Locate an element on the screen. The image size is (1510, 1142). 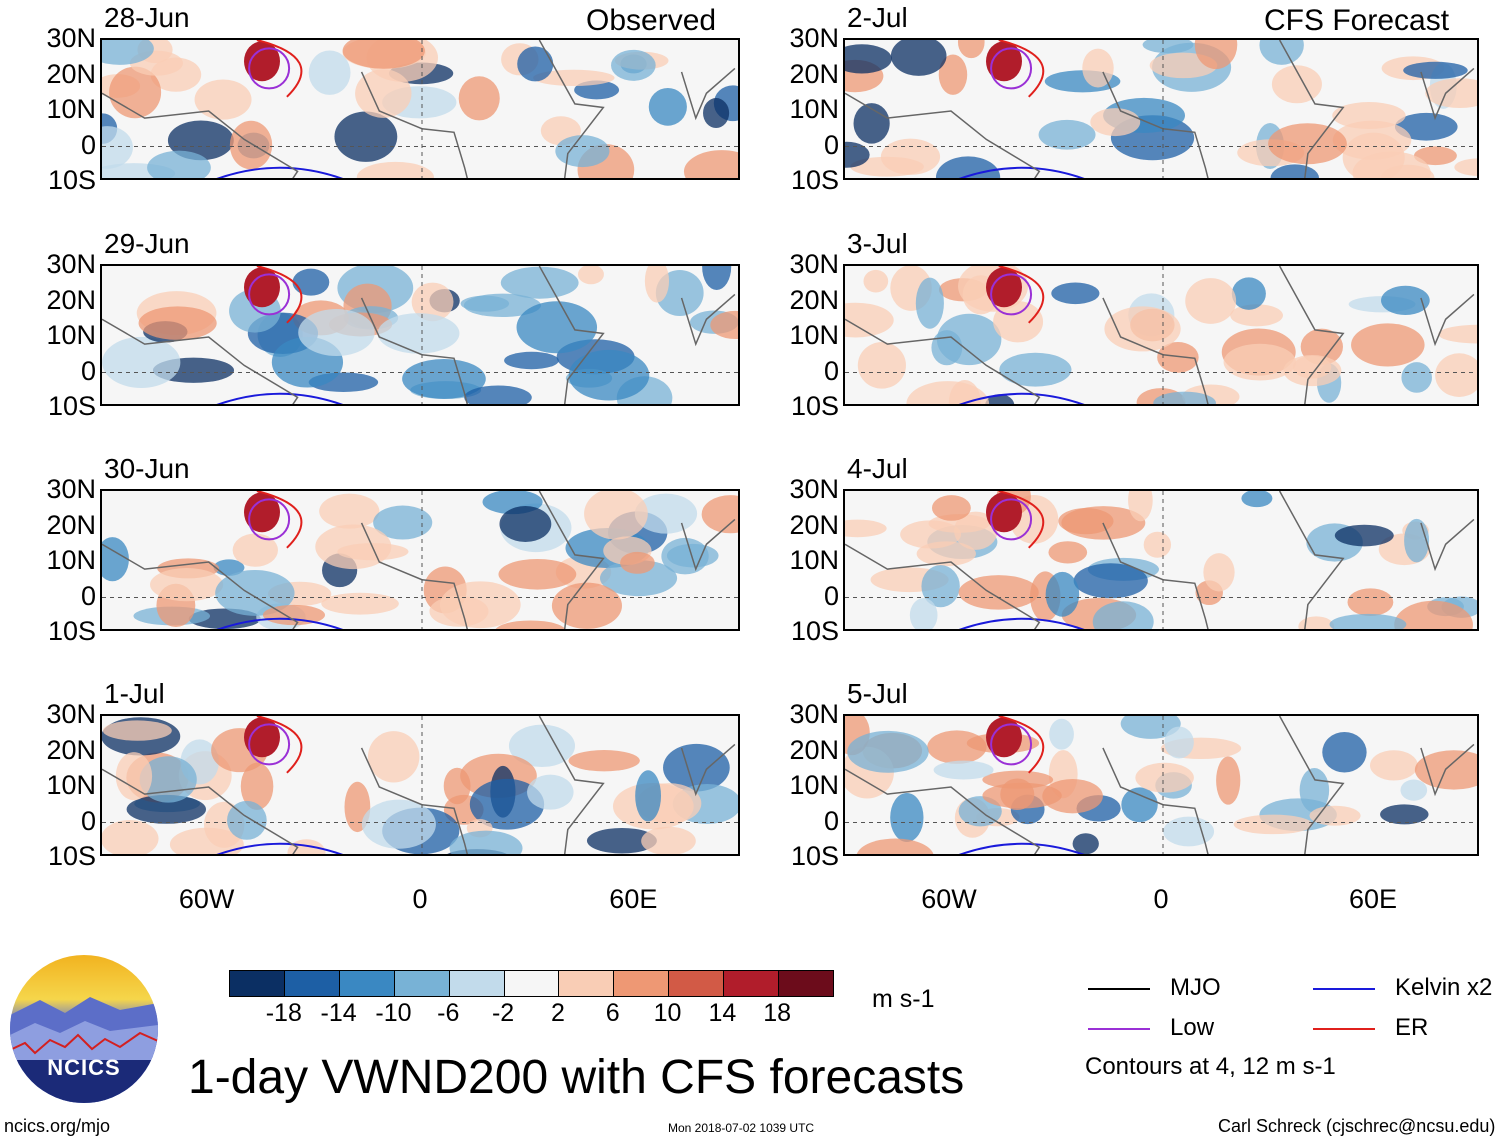
colorbar-tick-label: -18 is located at coordinates (283, 1013).